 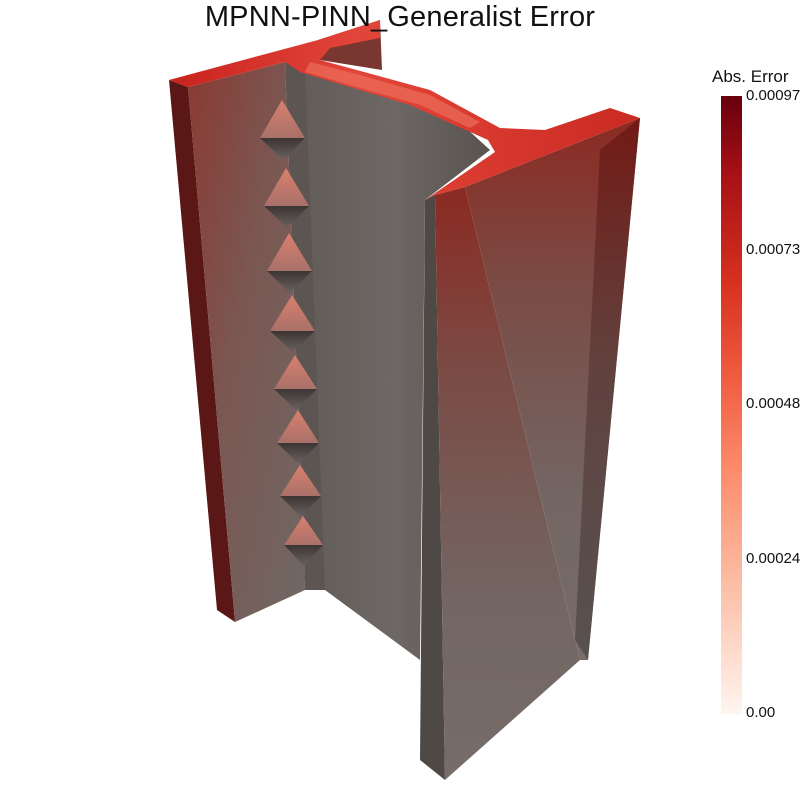 What do you see at coordinates (773, 249) in the screenshot?
I see `colorbar-tick-label: 0.00073` at bounding box center [773, 249].